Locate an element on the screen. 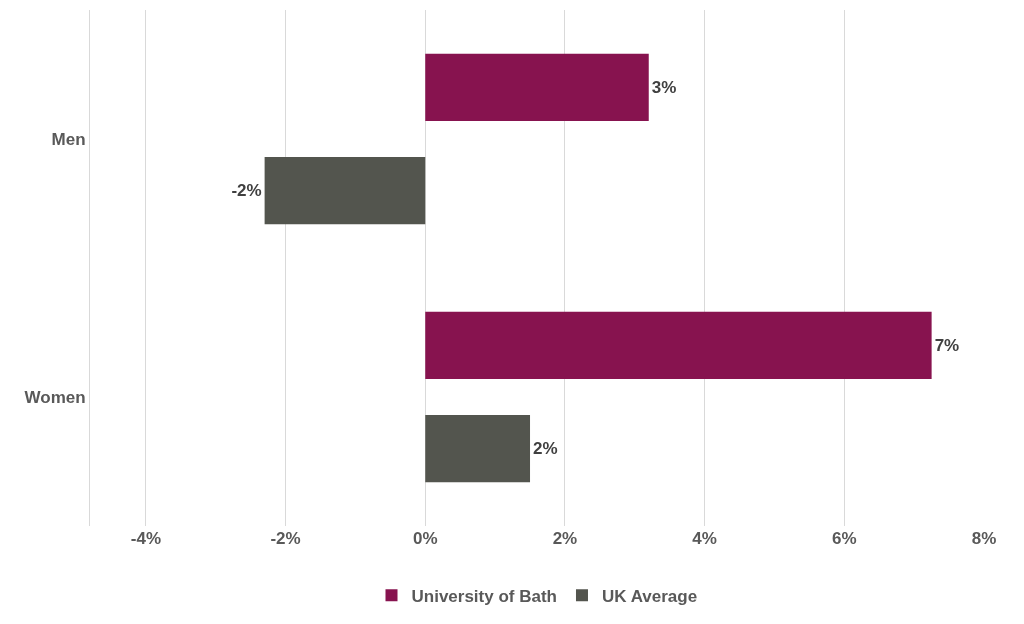 Image resolution: width=1024 pixels, height=624 pixels. x-tick-label: 4% is located at coordinates (704, 538).